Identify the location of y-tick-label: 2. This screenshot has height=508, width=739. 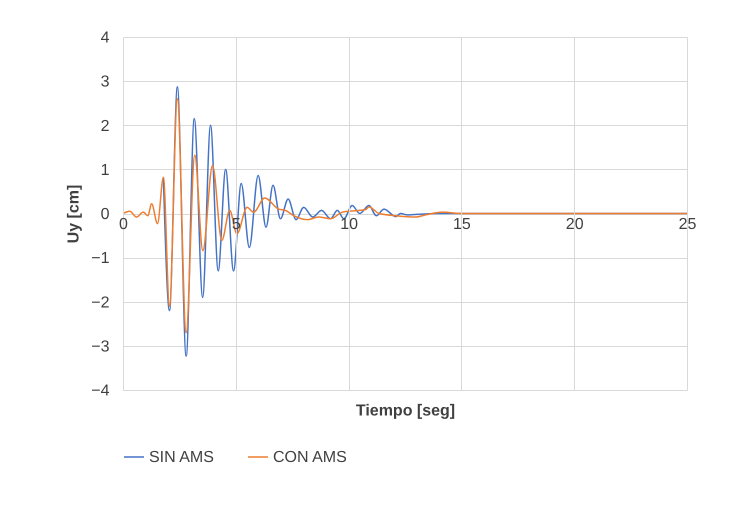
(105, 126).